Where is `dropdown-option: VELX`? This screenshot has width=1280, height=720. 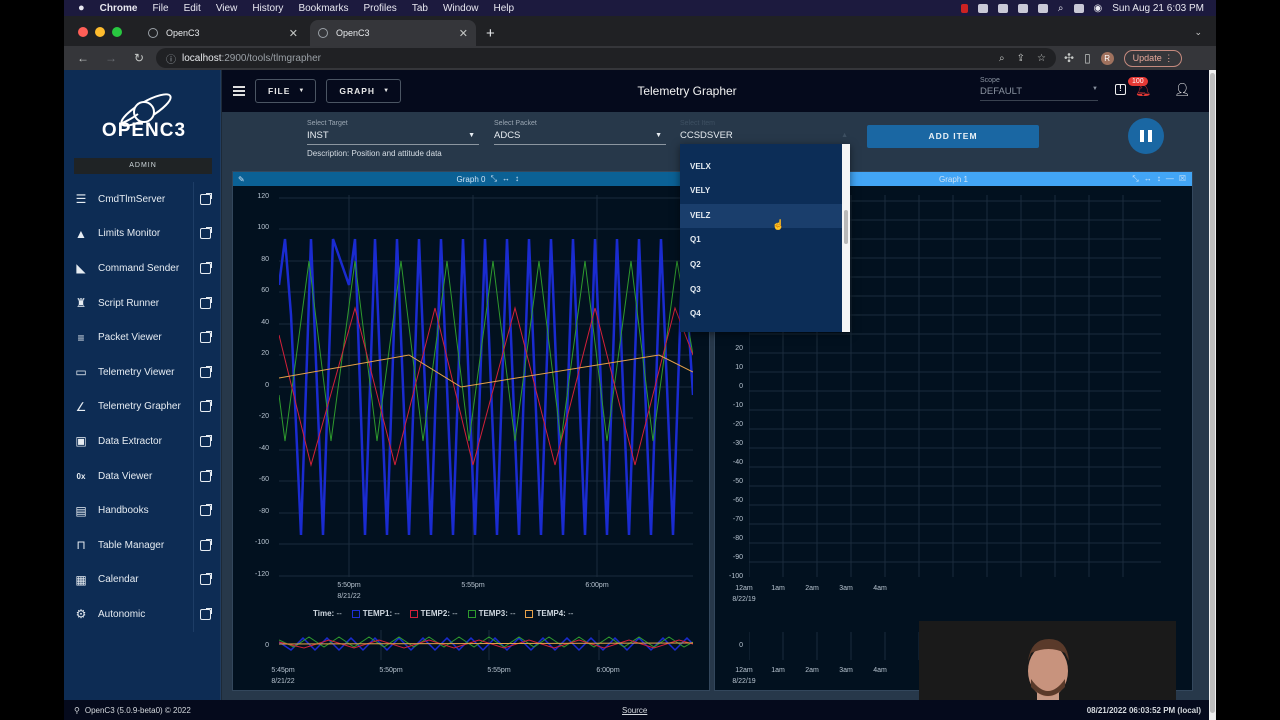
dropdown-option: VELX is located at coordinates (700, 166).